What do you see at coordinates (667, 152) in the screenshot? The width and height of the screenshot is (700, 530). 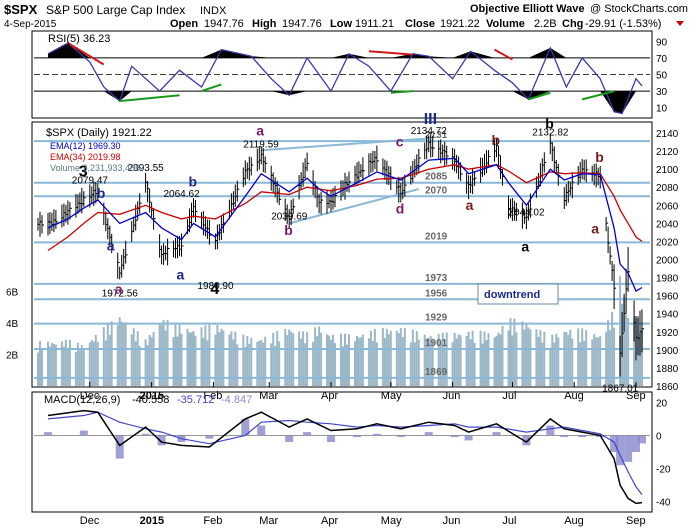 I see `price-tick-label: 2120` at bounding box center [667, 152].